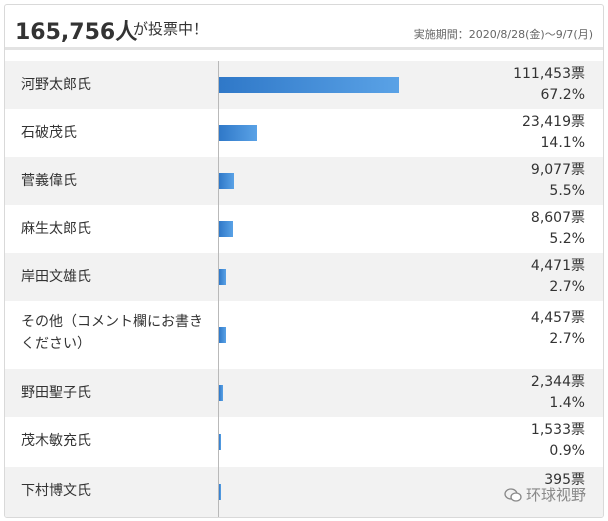 The width and height of the screenshot is (608, 521). Describe the element at coordinates (562, 95) in the screenshot. I see `vote-percent: 67.2%` at that location.